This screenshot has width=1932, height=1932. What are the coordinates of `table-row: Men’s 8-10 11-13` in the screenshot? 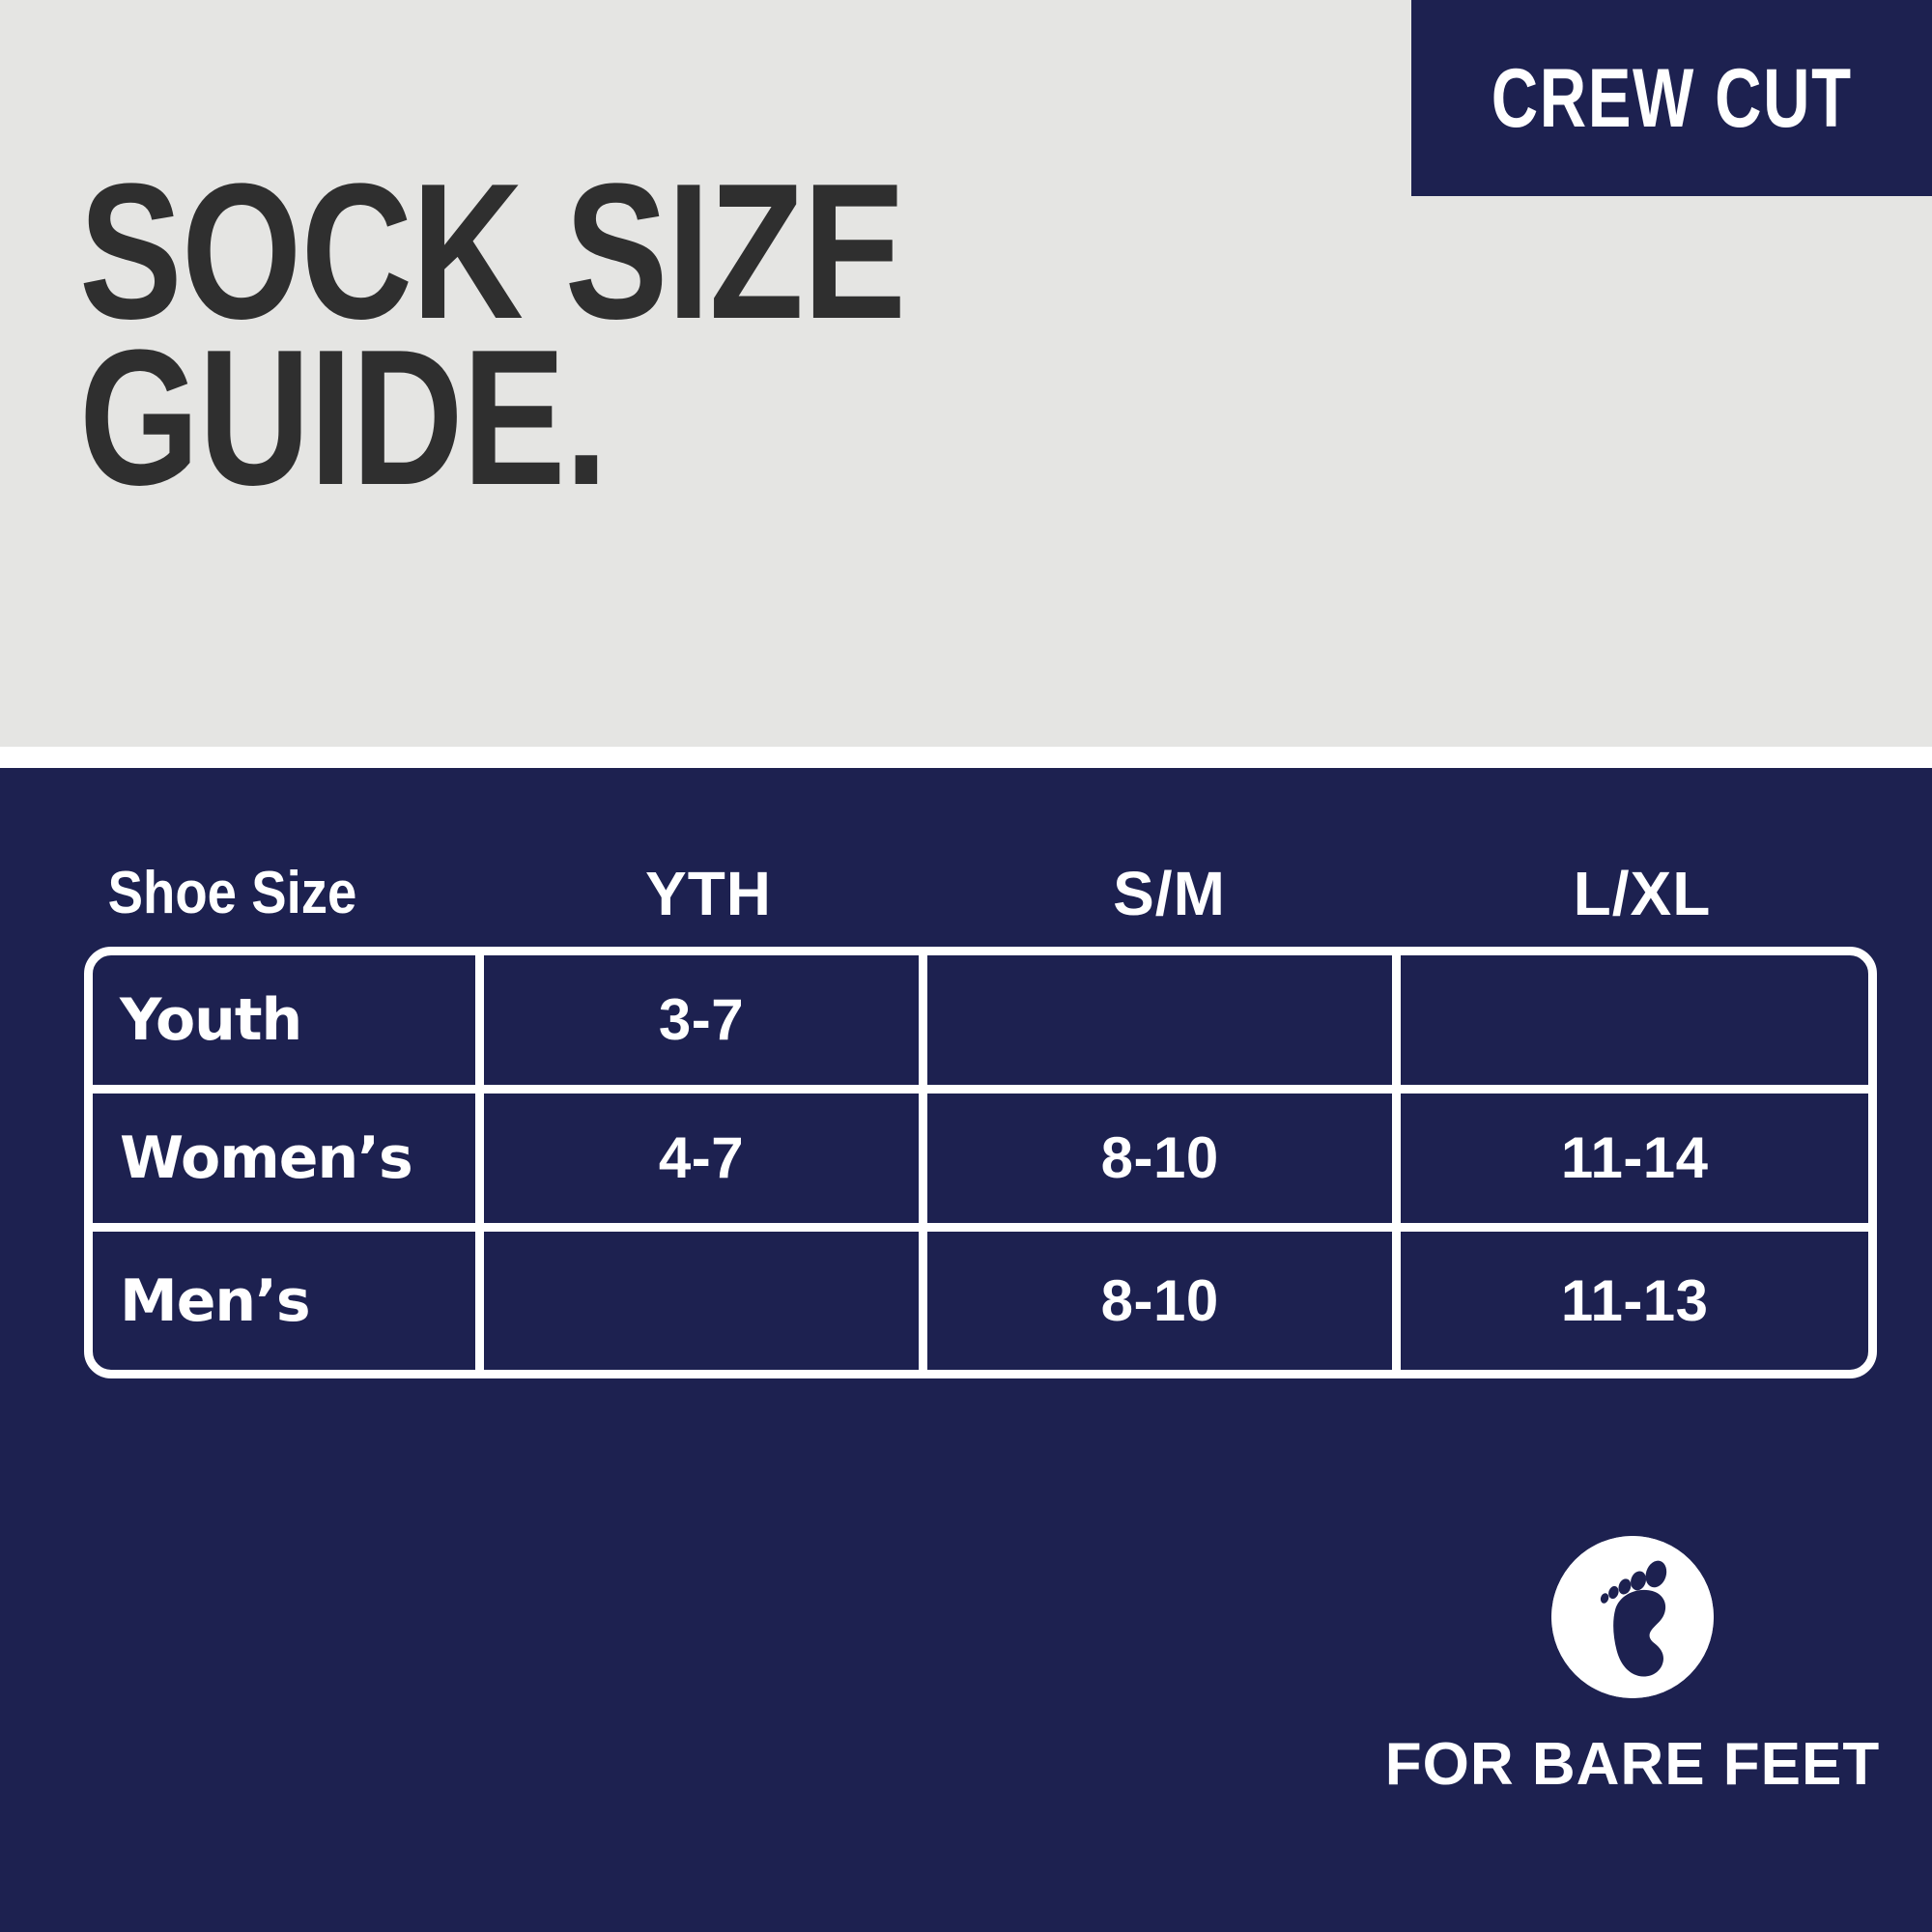 It's located at (980, 1301).